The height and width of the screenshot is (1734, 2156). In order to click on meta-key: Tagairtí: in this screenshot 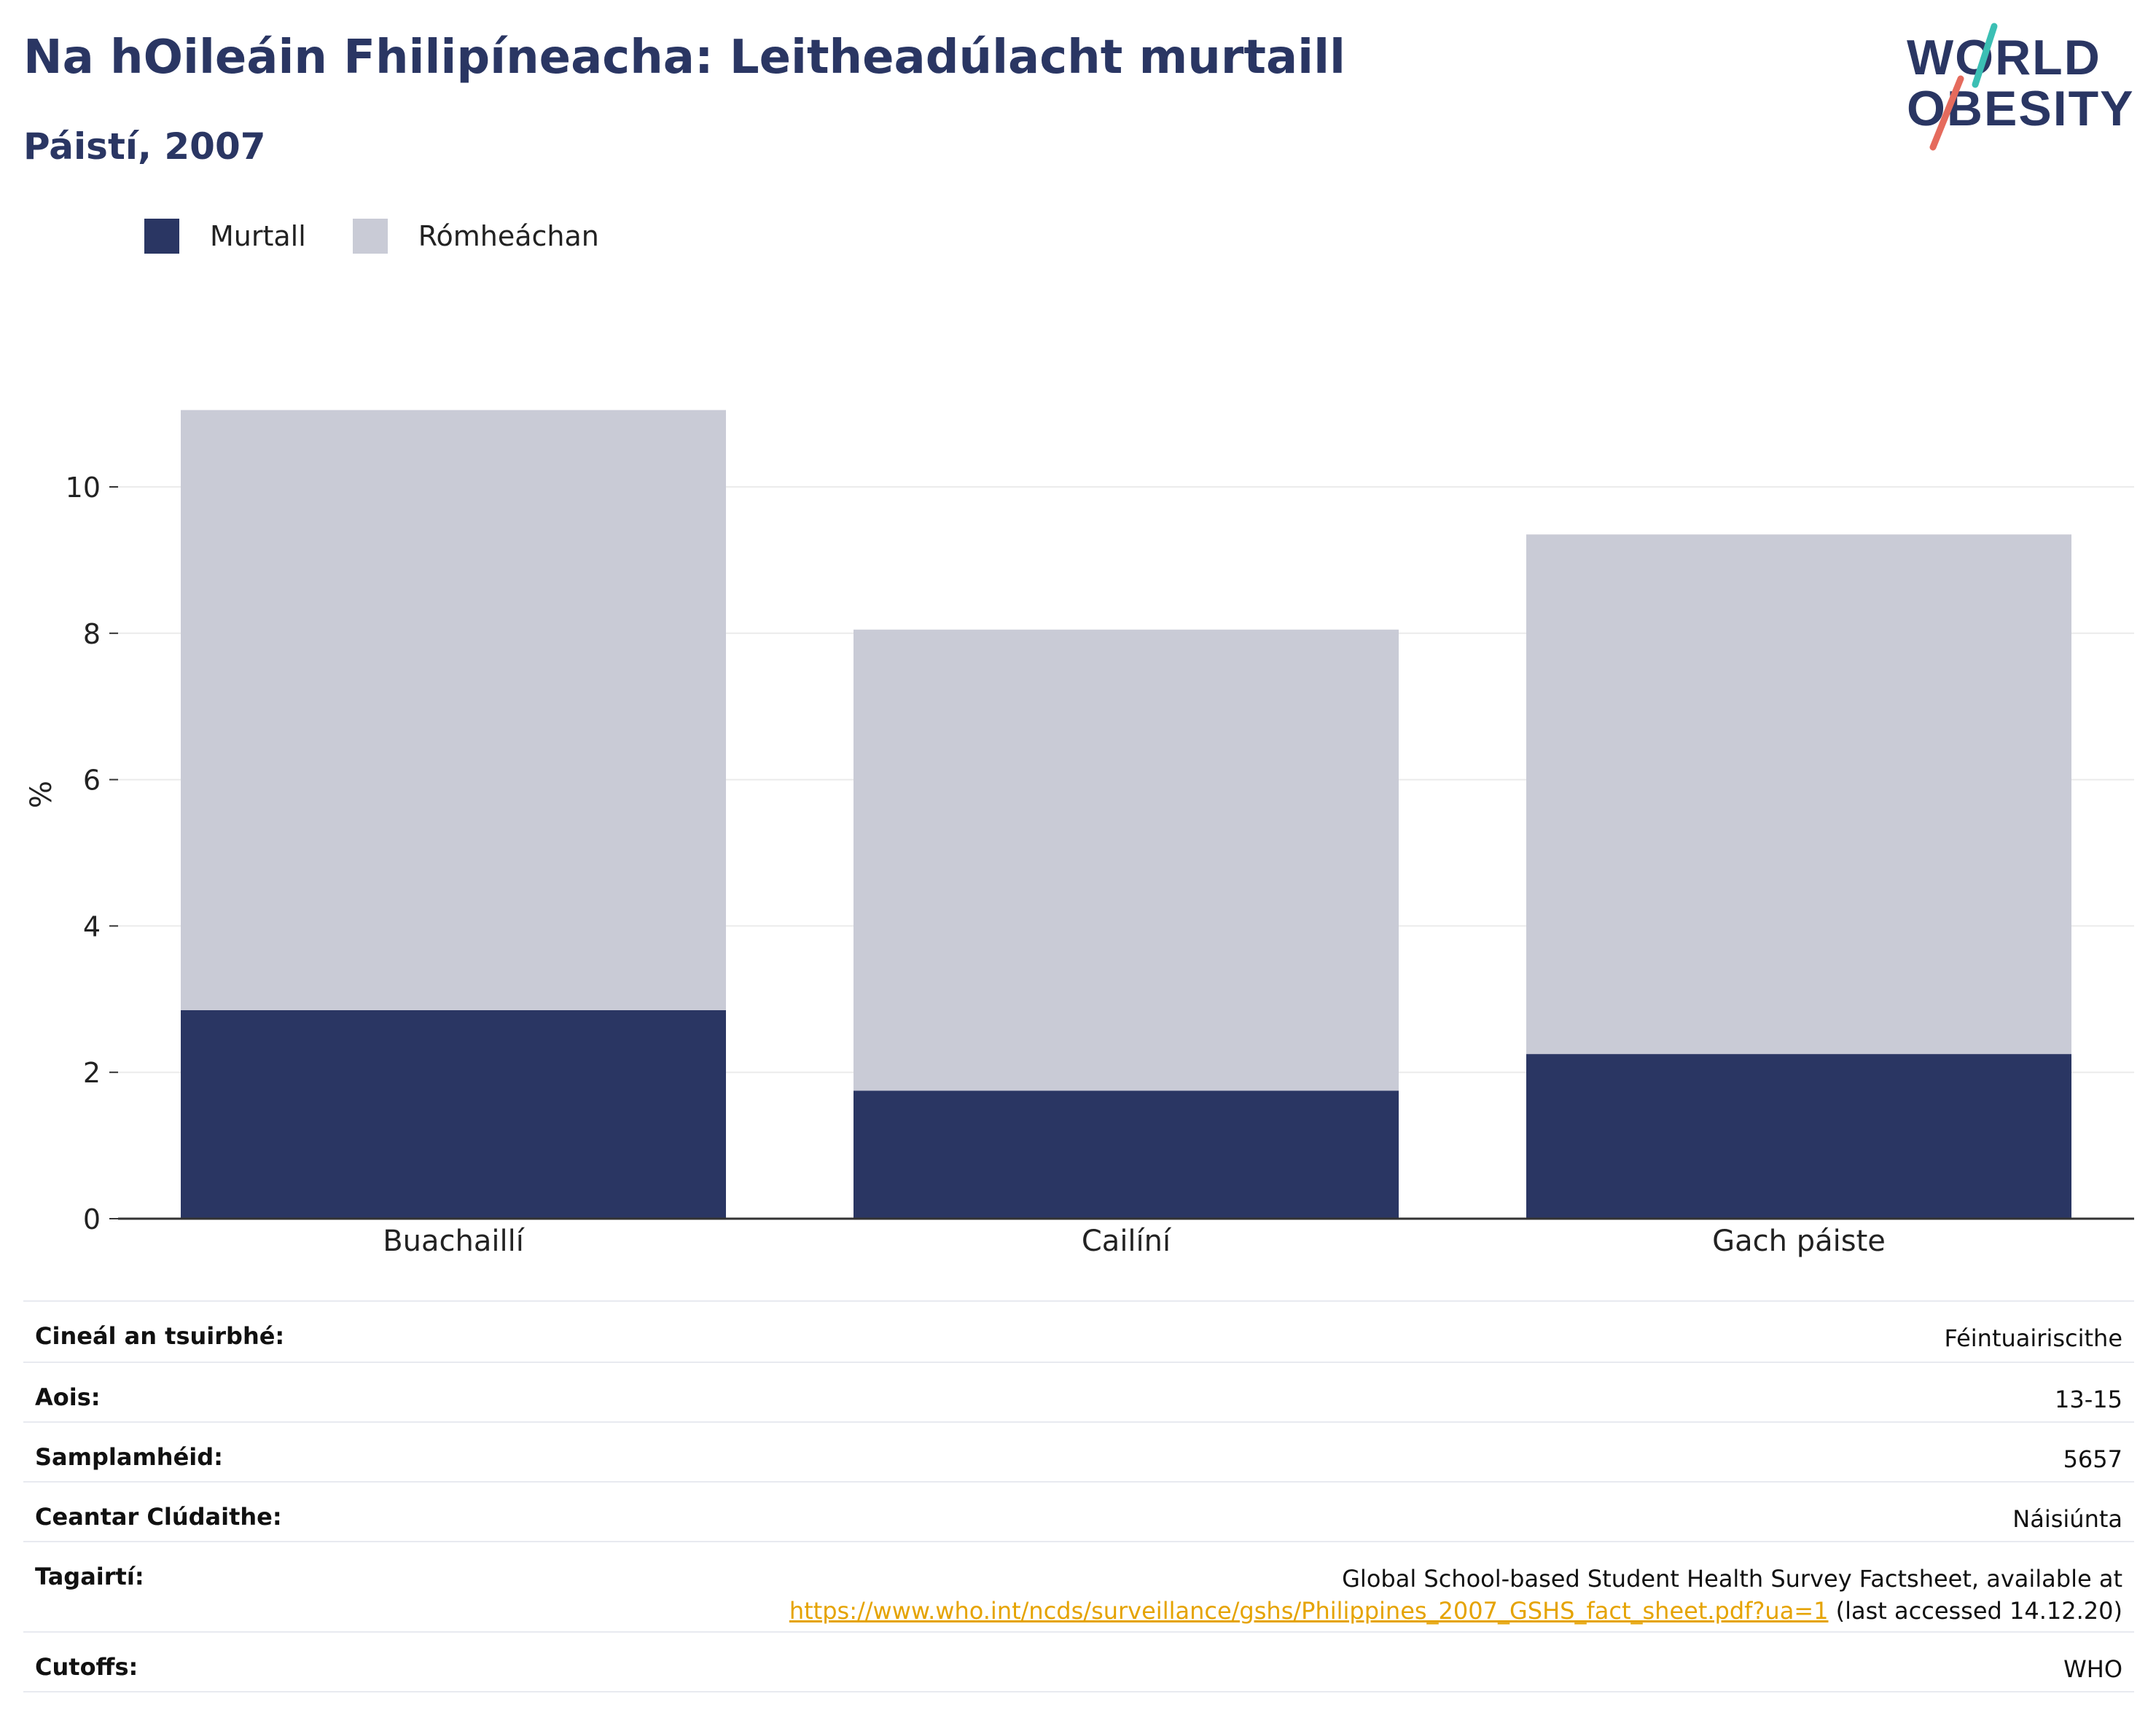, I will do `click(90, 1577)`.